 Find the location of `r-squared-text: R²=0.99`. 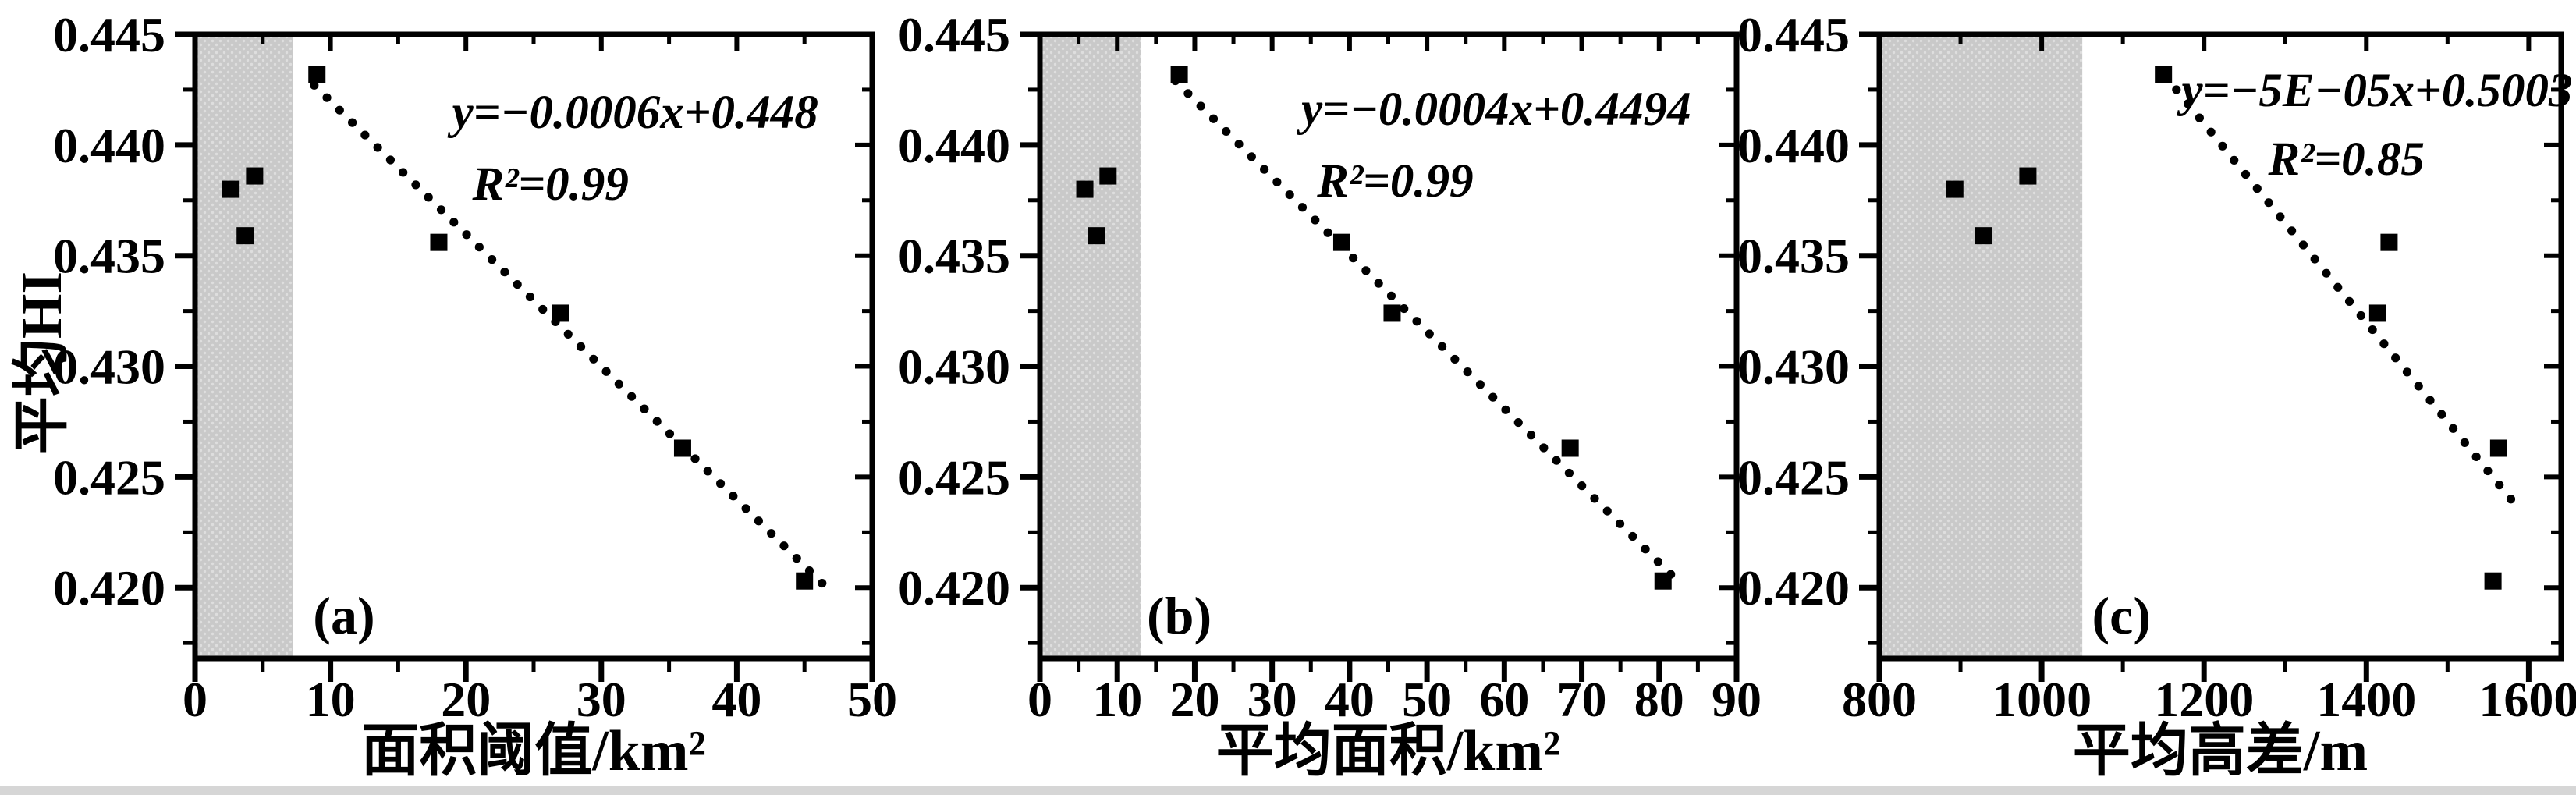

r-squared-text: R²=0.99 is located at coordinates (1394, 181).